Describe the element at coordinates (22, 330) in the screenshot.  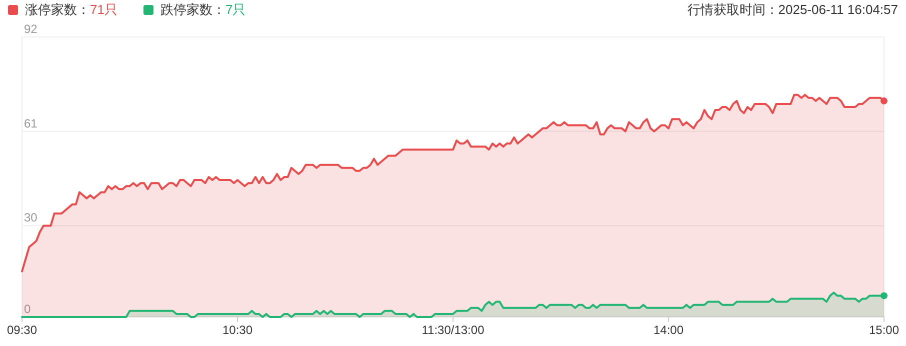
I see `x-tick-label: 09:30` at that location.